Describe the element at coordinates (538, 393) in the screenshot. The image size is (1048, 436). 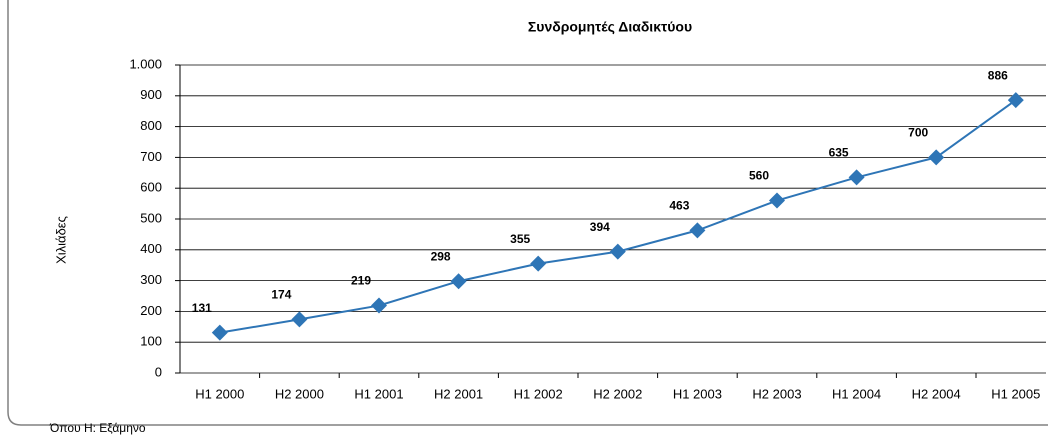
I see `x-tick-label: H1 2002` at that location.